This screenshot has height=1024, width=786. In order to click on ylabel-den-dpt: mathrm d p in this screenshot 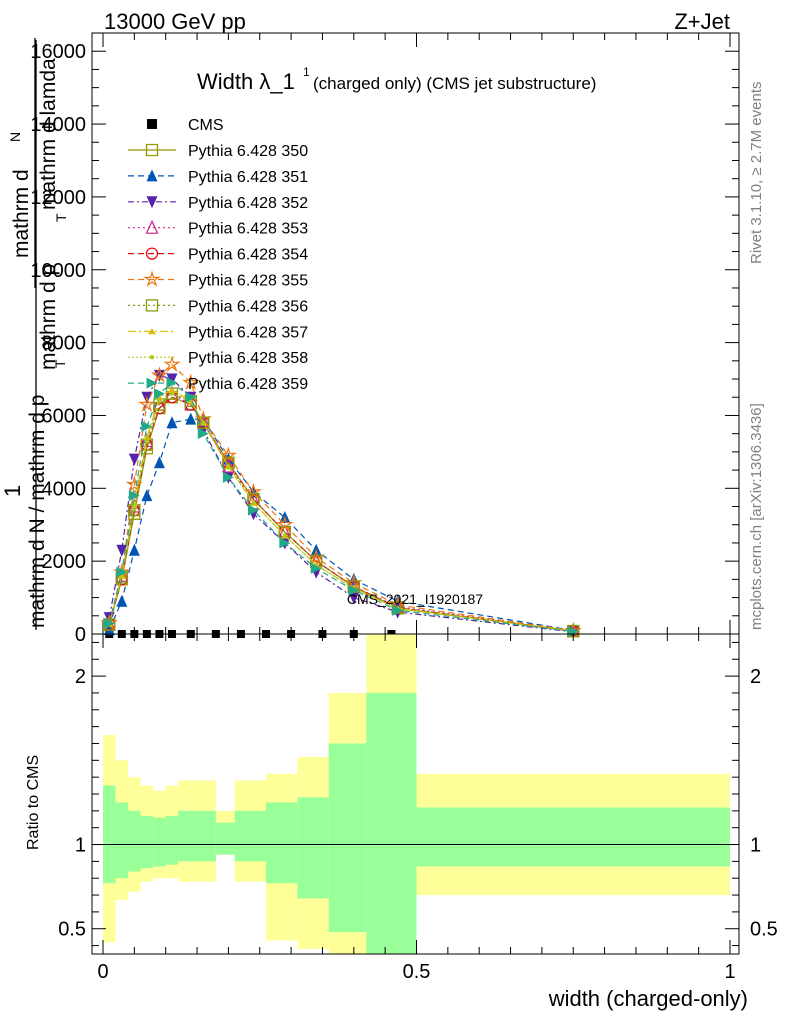, I will do `click(48, 317)`.